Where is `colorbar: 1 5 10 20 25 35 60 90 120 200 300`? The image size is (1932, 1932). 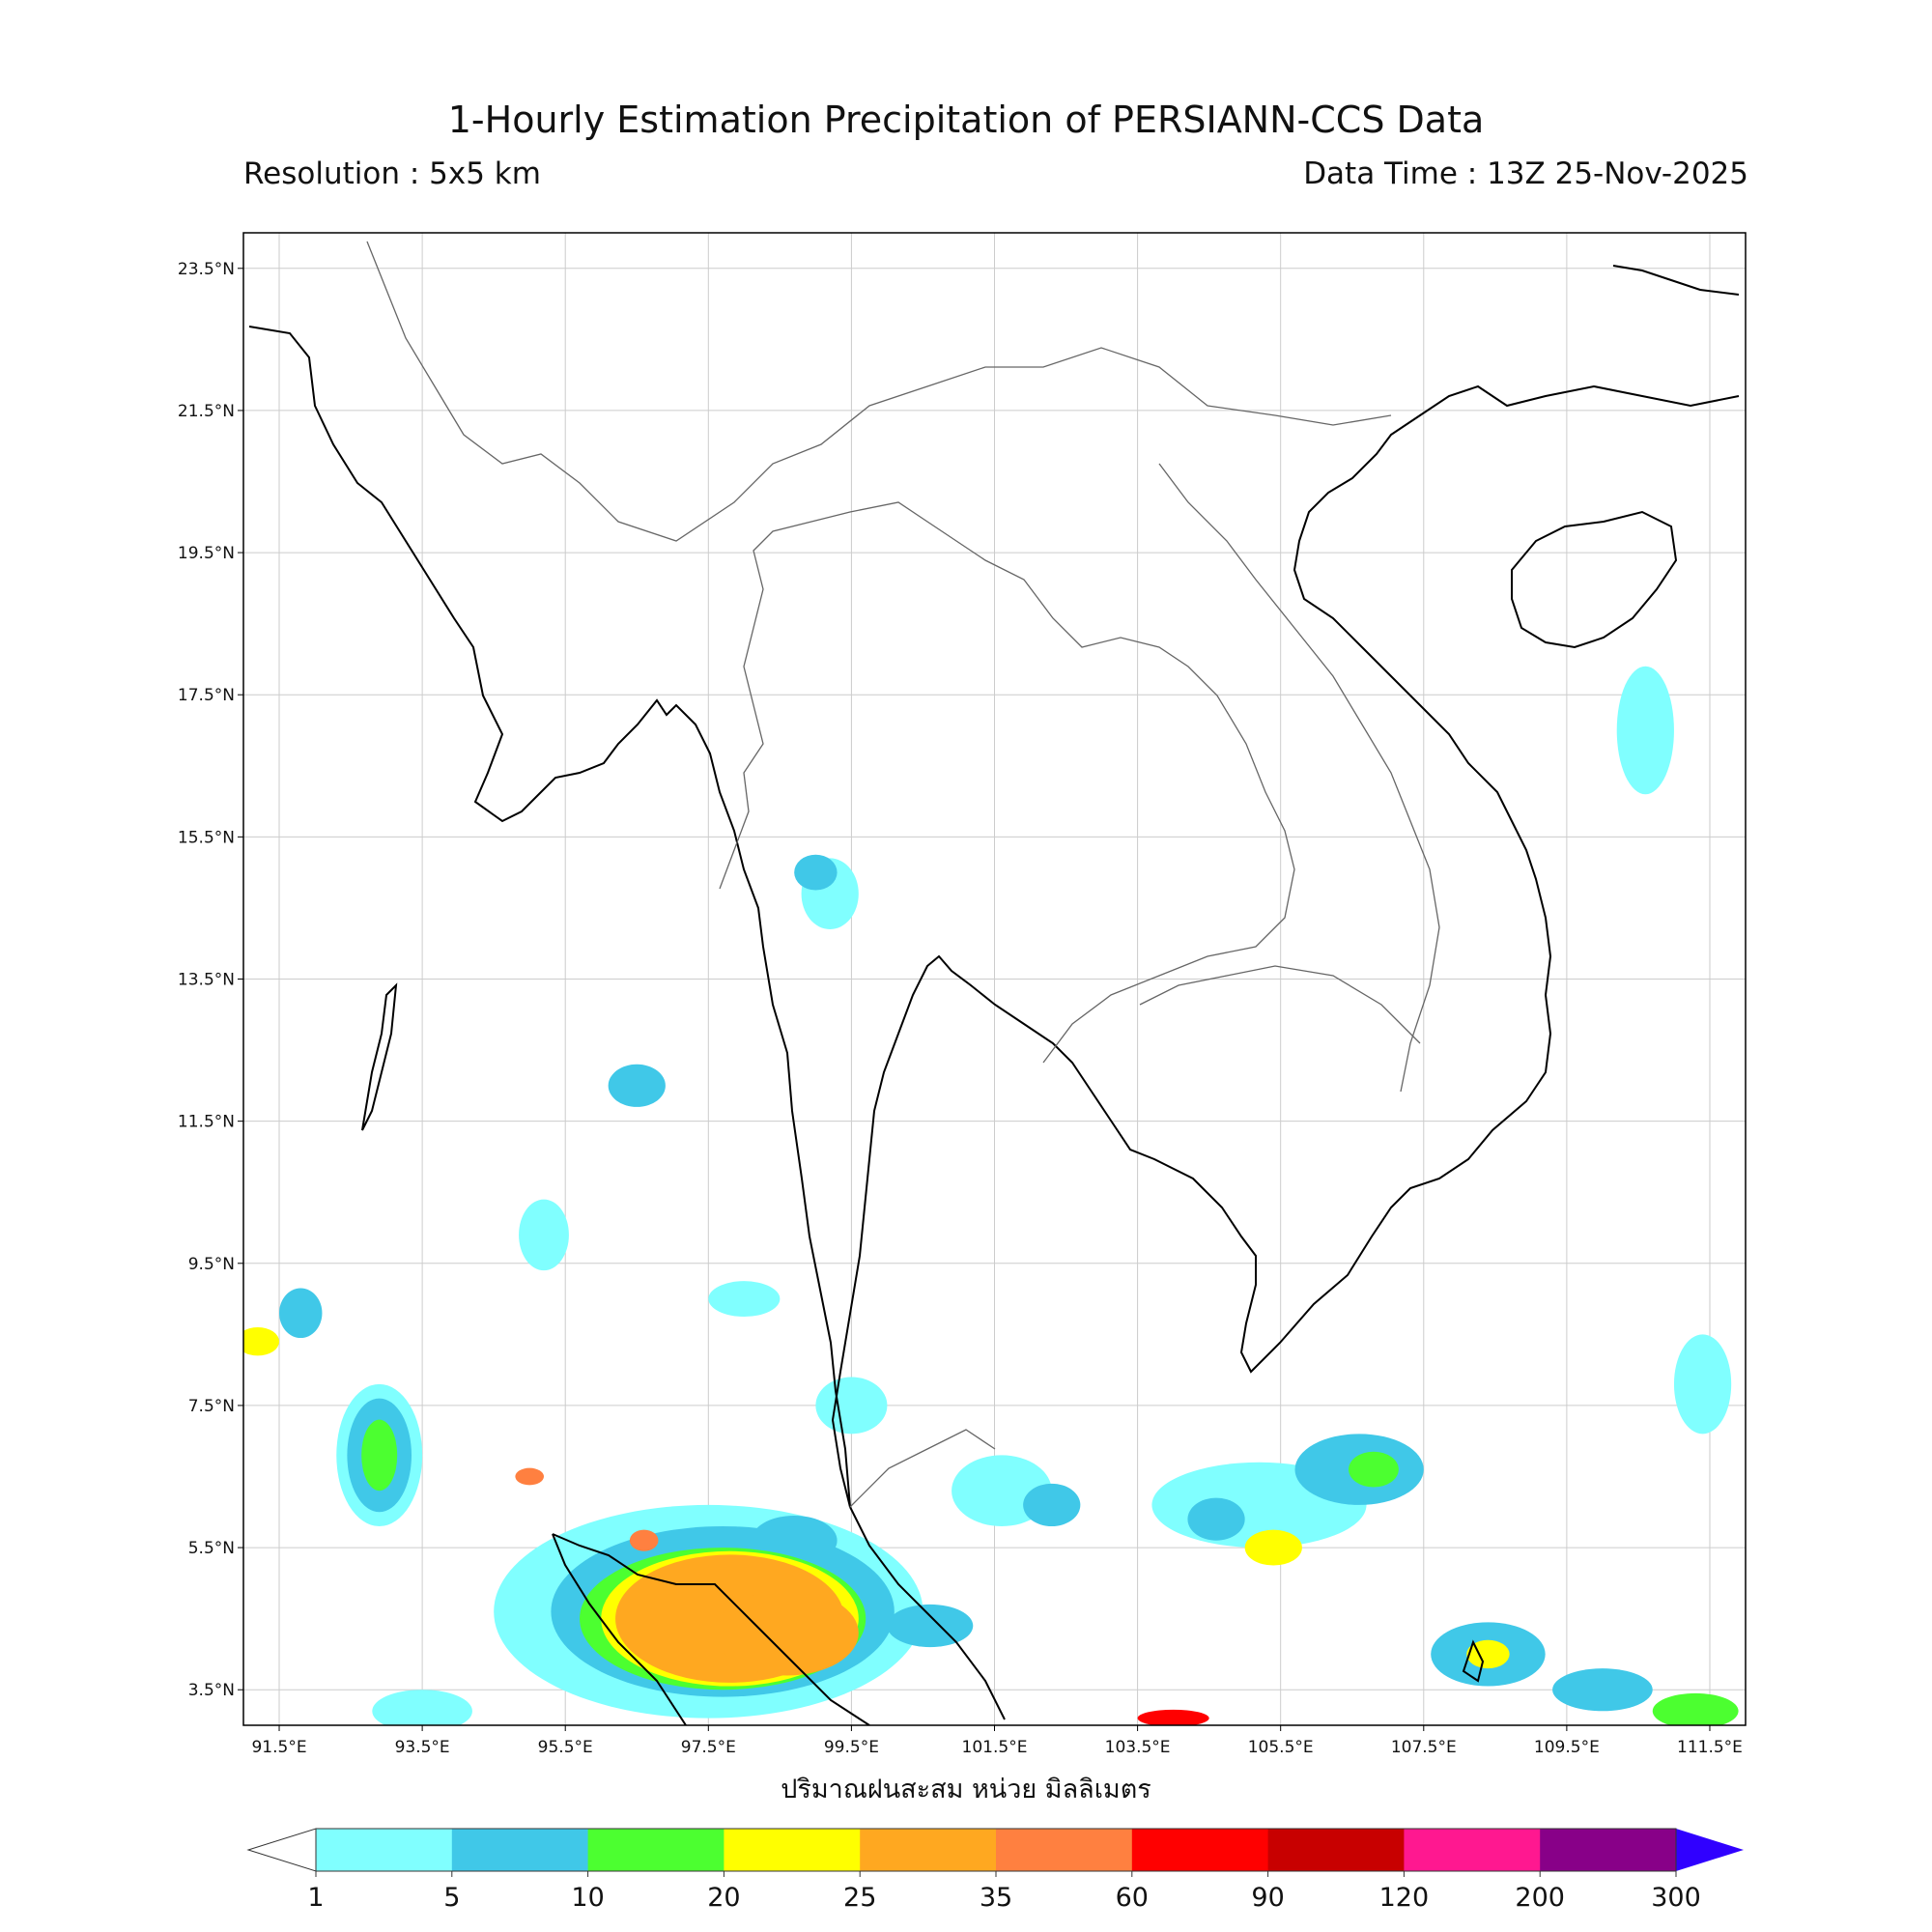
colorbar: 1 5 10 20 25 35 60 90 120 200 300 is located at coordinates (995, 1870).